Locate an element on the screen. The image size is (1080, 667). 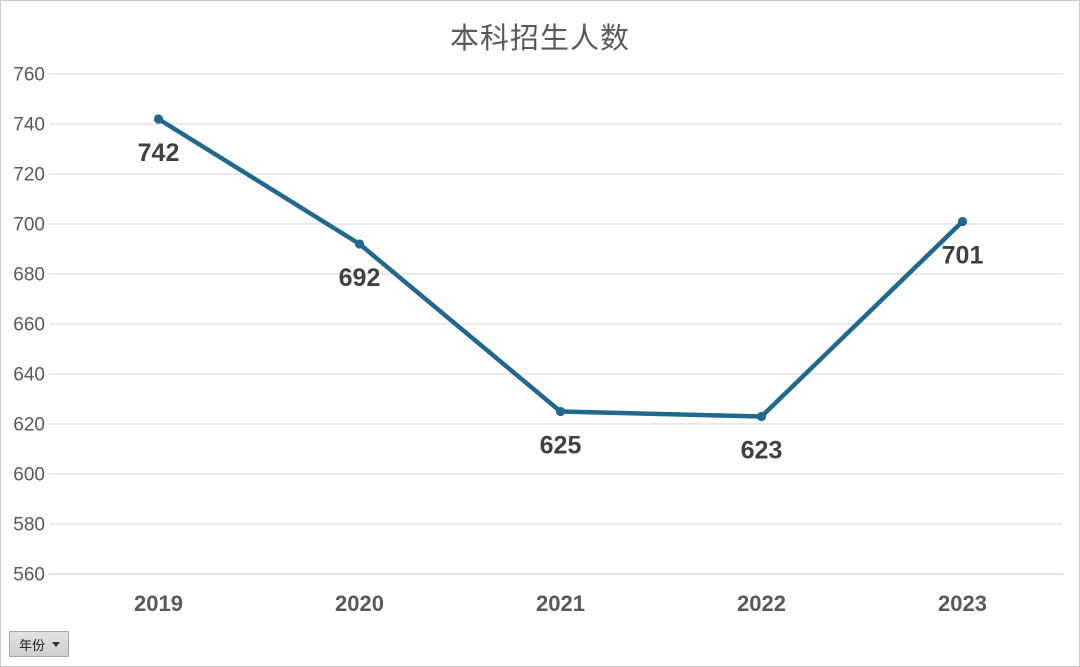
y-axis-tick-label: 660 is located at coordinates (29, 325).